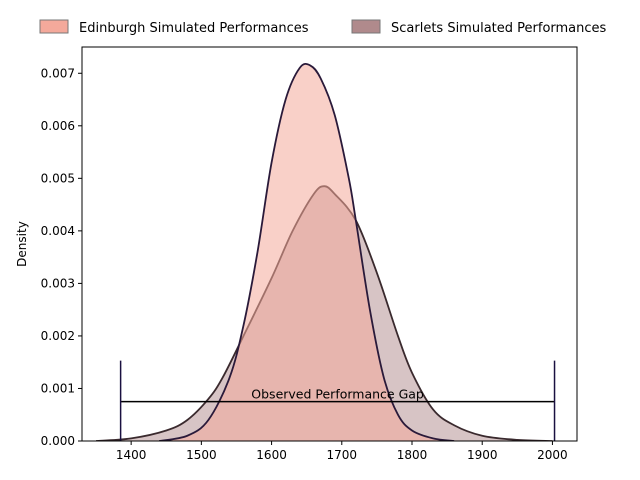  What do you see at coordinates (58, 283) in the screenshot?
I see `y-tick-label: 0.003` at bounding box center [58, 283].